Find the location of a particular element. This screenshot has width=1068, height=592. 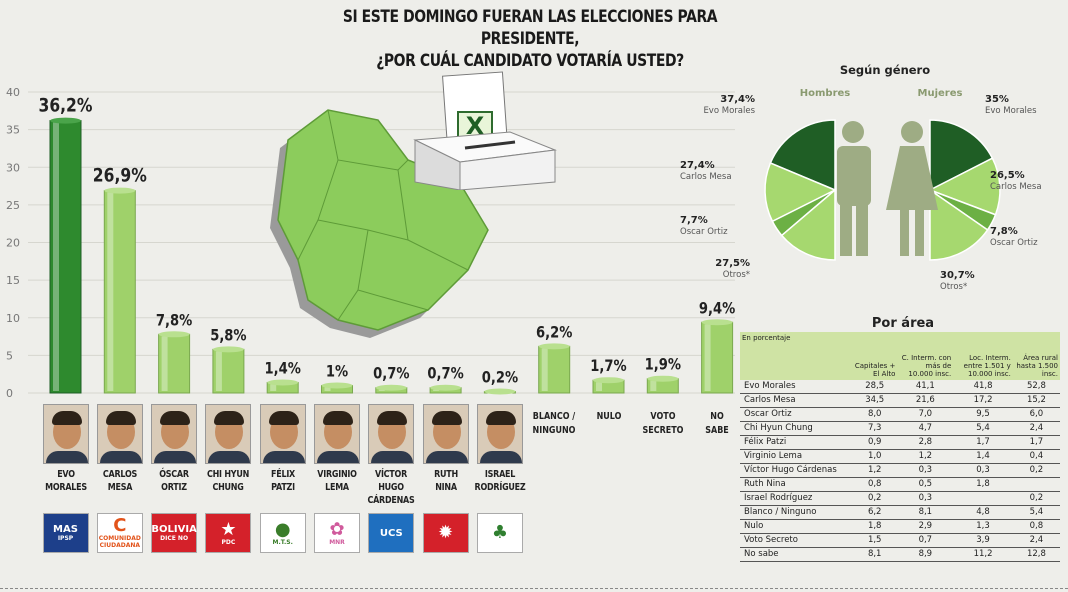

table-row: Evo Morales 28,5 41,1 41,8 52,8 is located at coordinates (900, 387).